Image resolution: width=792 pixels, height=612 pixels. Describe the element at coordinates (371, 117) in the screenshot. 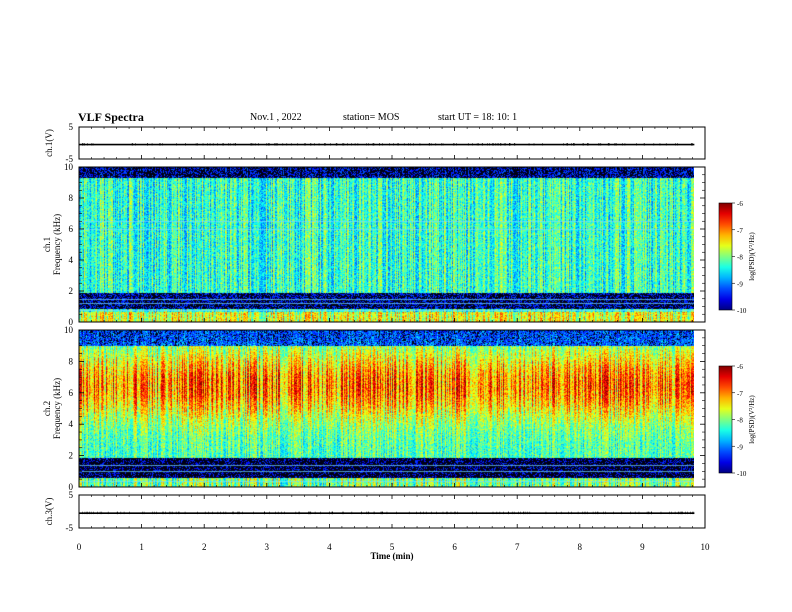

I see `station-label: station= MOS` at that location.